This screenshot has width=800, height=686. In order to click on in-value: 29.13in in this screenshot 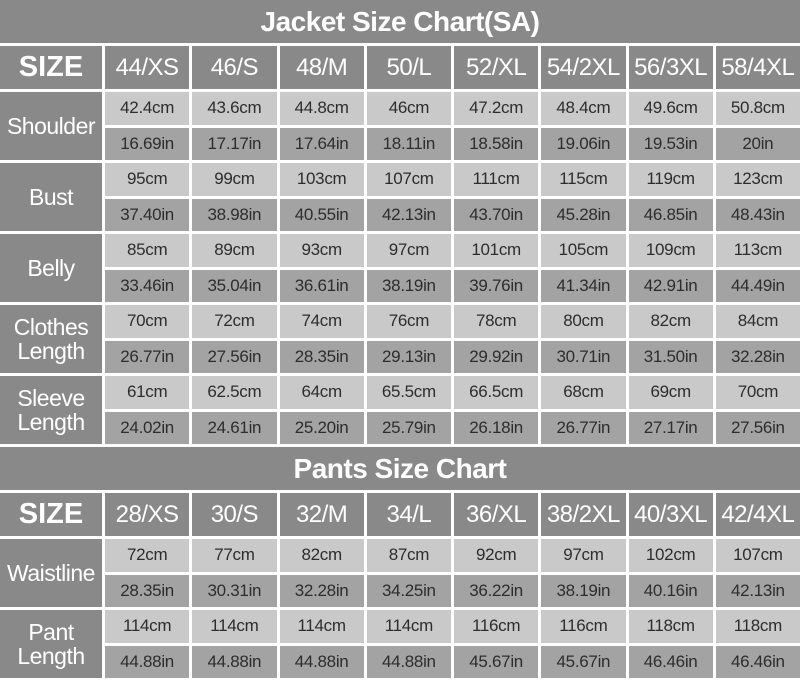, I will do `click(408, 356)`.